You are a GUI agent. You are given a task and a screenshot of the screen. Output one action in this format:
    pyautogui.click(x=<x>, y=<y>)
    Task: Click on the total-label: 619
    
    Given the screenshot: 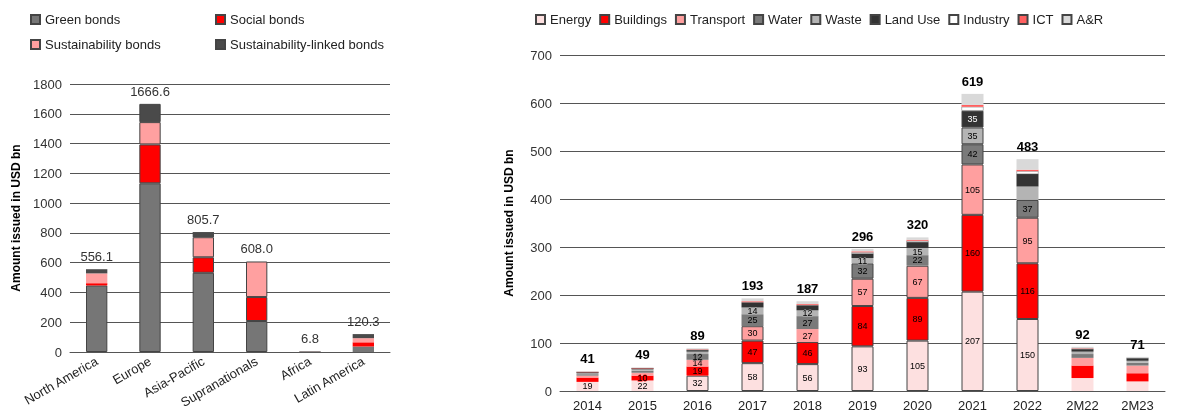 What is the action you would take?
    pyautogui.click(x=972, y=81)
    